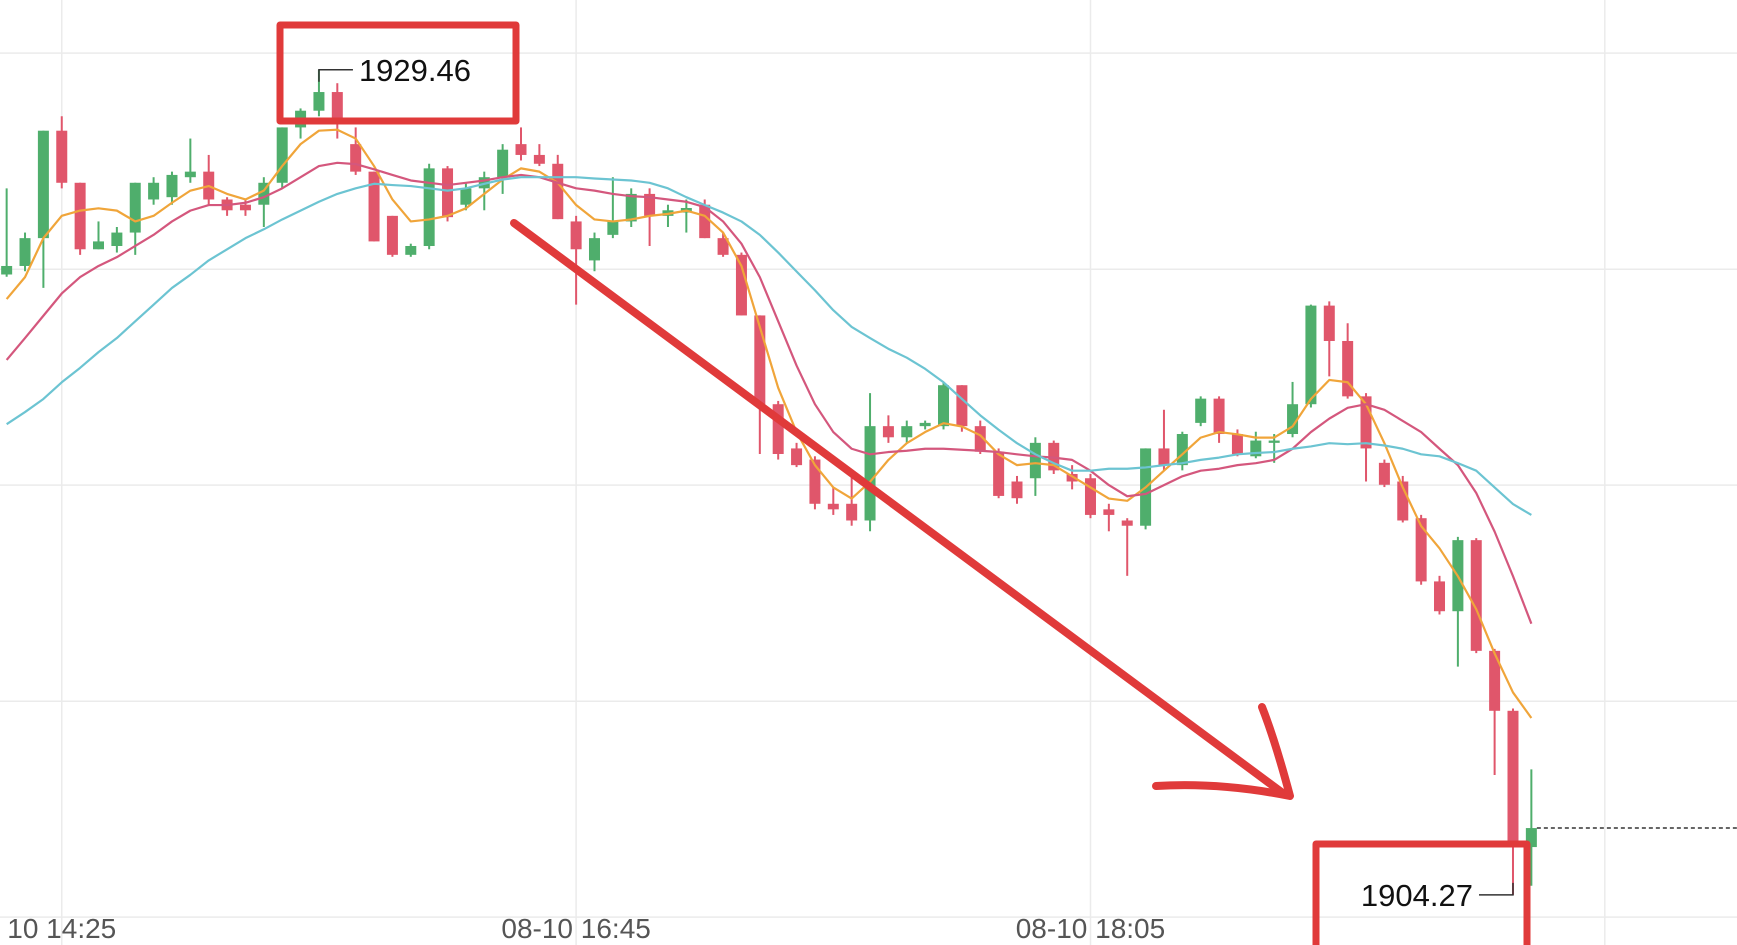 The image size is (1737, 945). I want to click on high-label: 1929.46, so click(415, 70).